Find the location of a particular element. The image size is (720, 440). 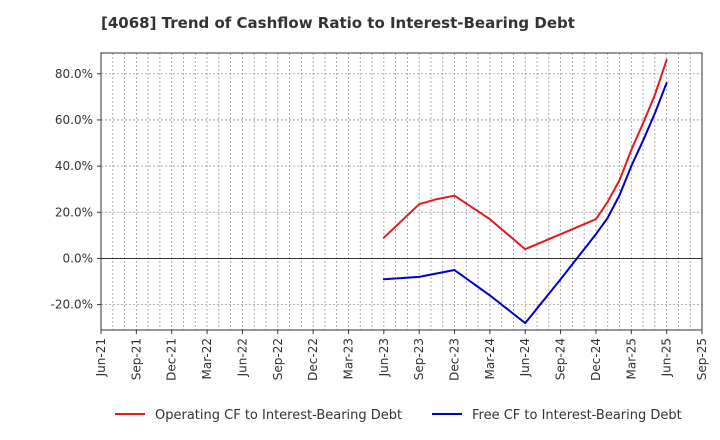

x-tick-label: Dec-23 is located at coordinates (455, 359).